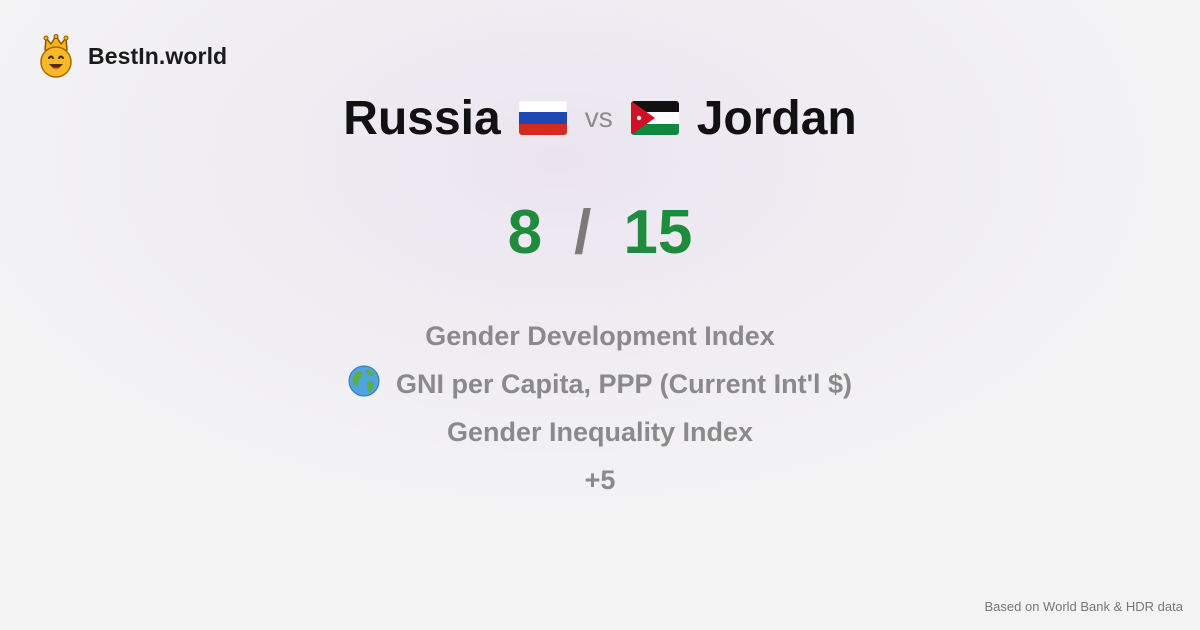 The height and width of the screenshot is (630, 1200). I want to click on country-left-name: Russia, so click(422, 118).